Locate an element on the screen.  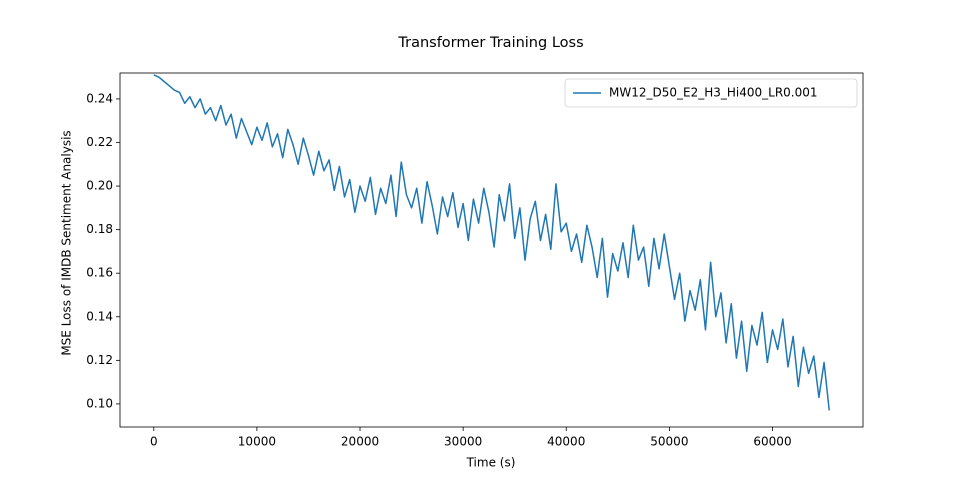
x-tick-label: 50000 is located at coordinates (669, 442).